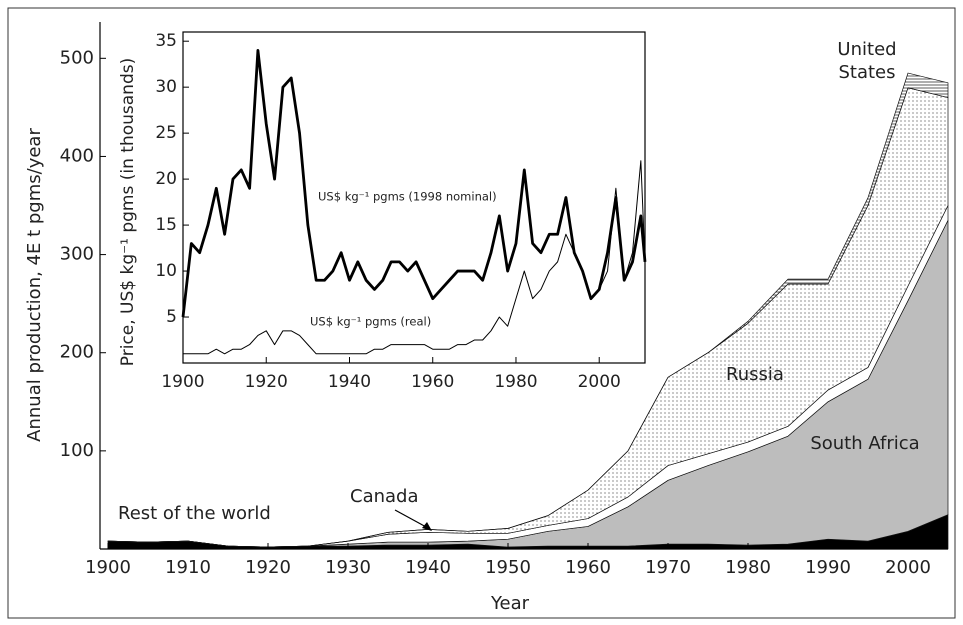  Describe the element at coordinates (510, 603) in the screenshot. I see `x-axis-label: Year` at that location.